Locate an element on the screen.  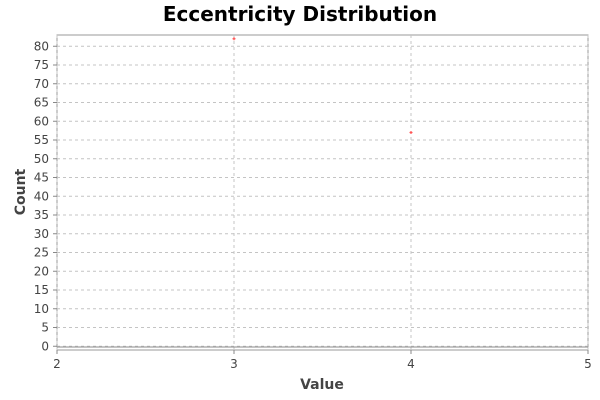
x-axis-label: Value is located at coordinates (322, 385).